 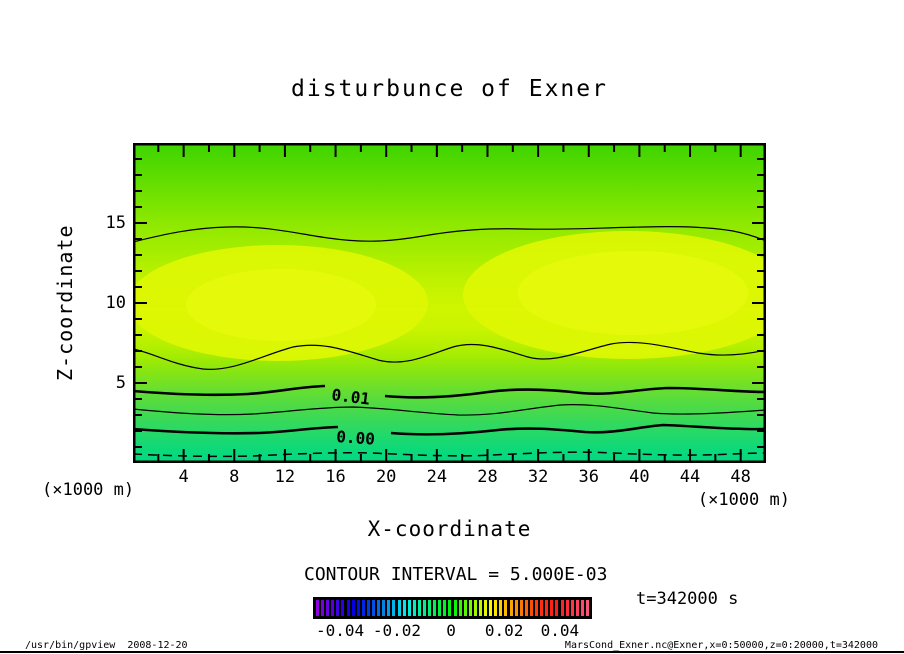 What do you see at coordinates (397, 630) in the screenshot?
I see `colorbar-tick-label: -0.02` at bounding box center [397, 630].